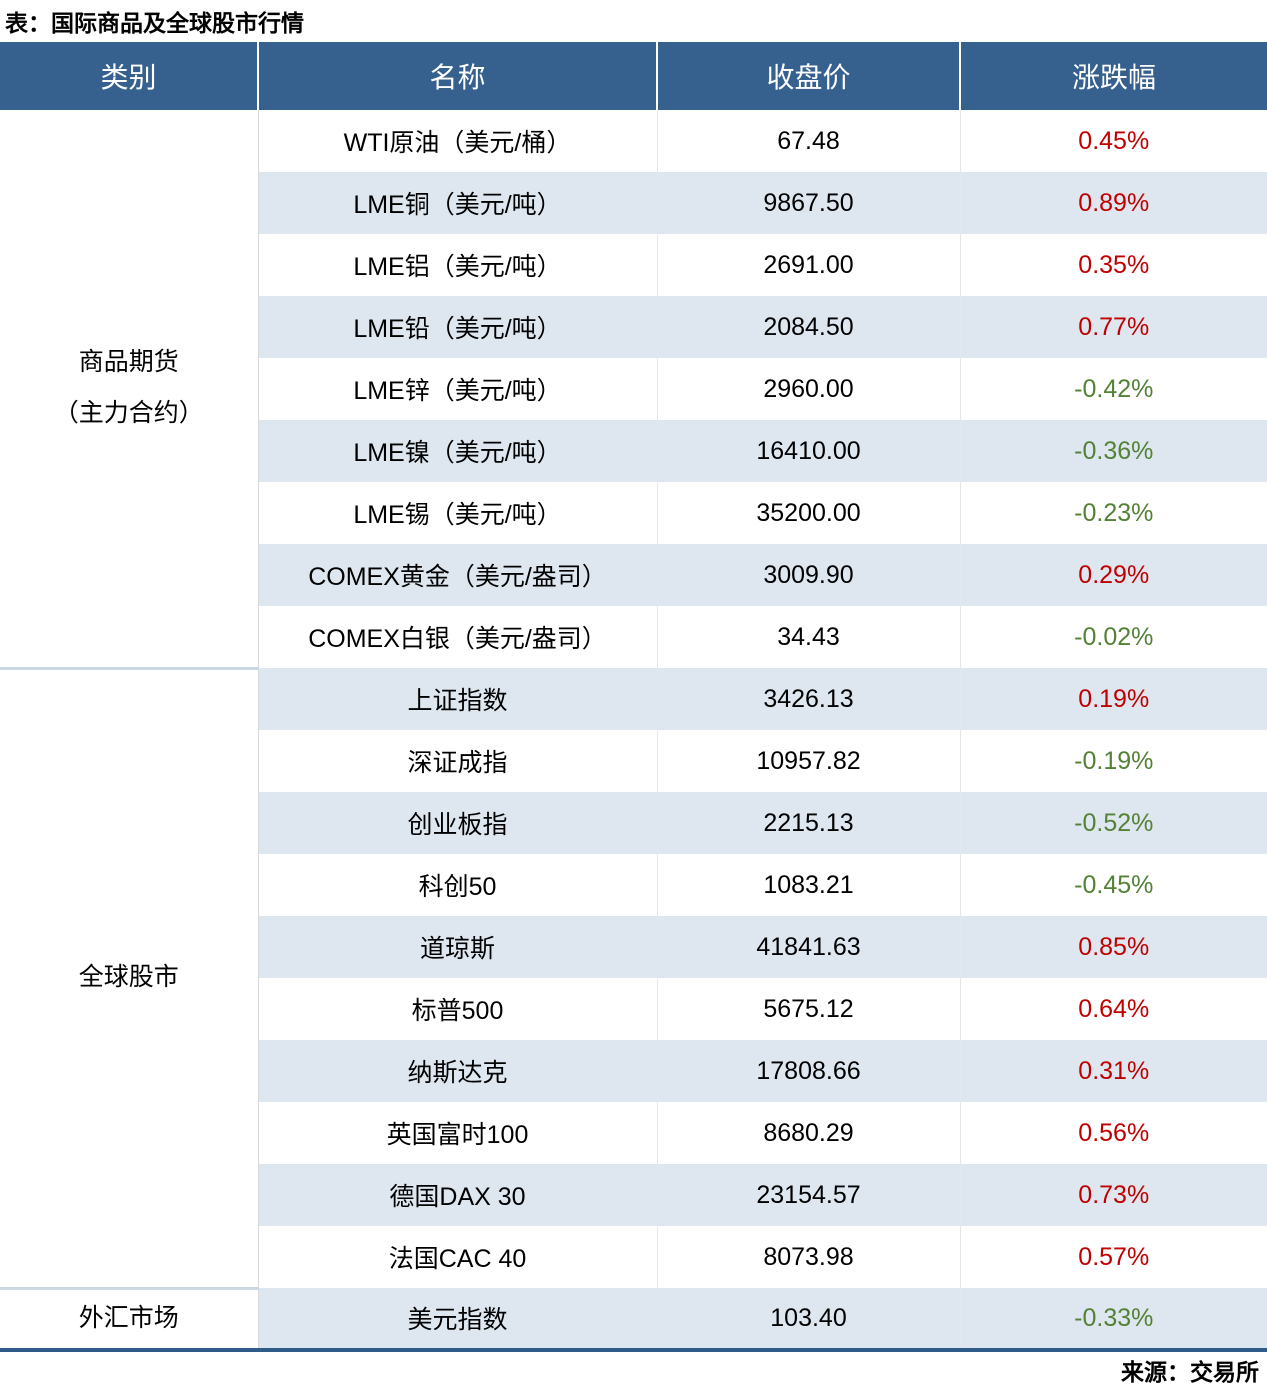  What do you see at coordinates (809, 327) in the screenshot?
I see `close-cell: 2084.50` at bounding box center [809, 327].